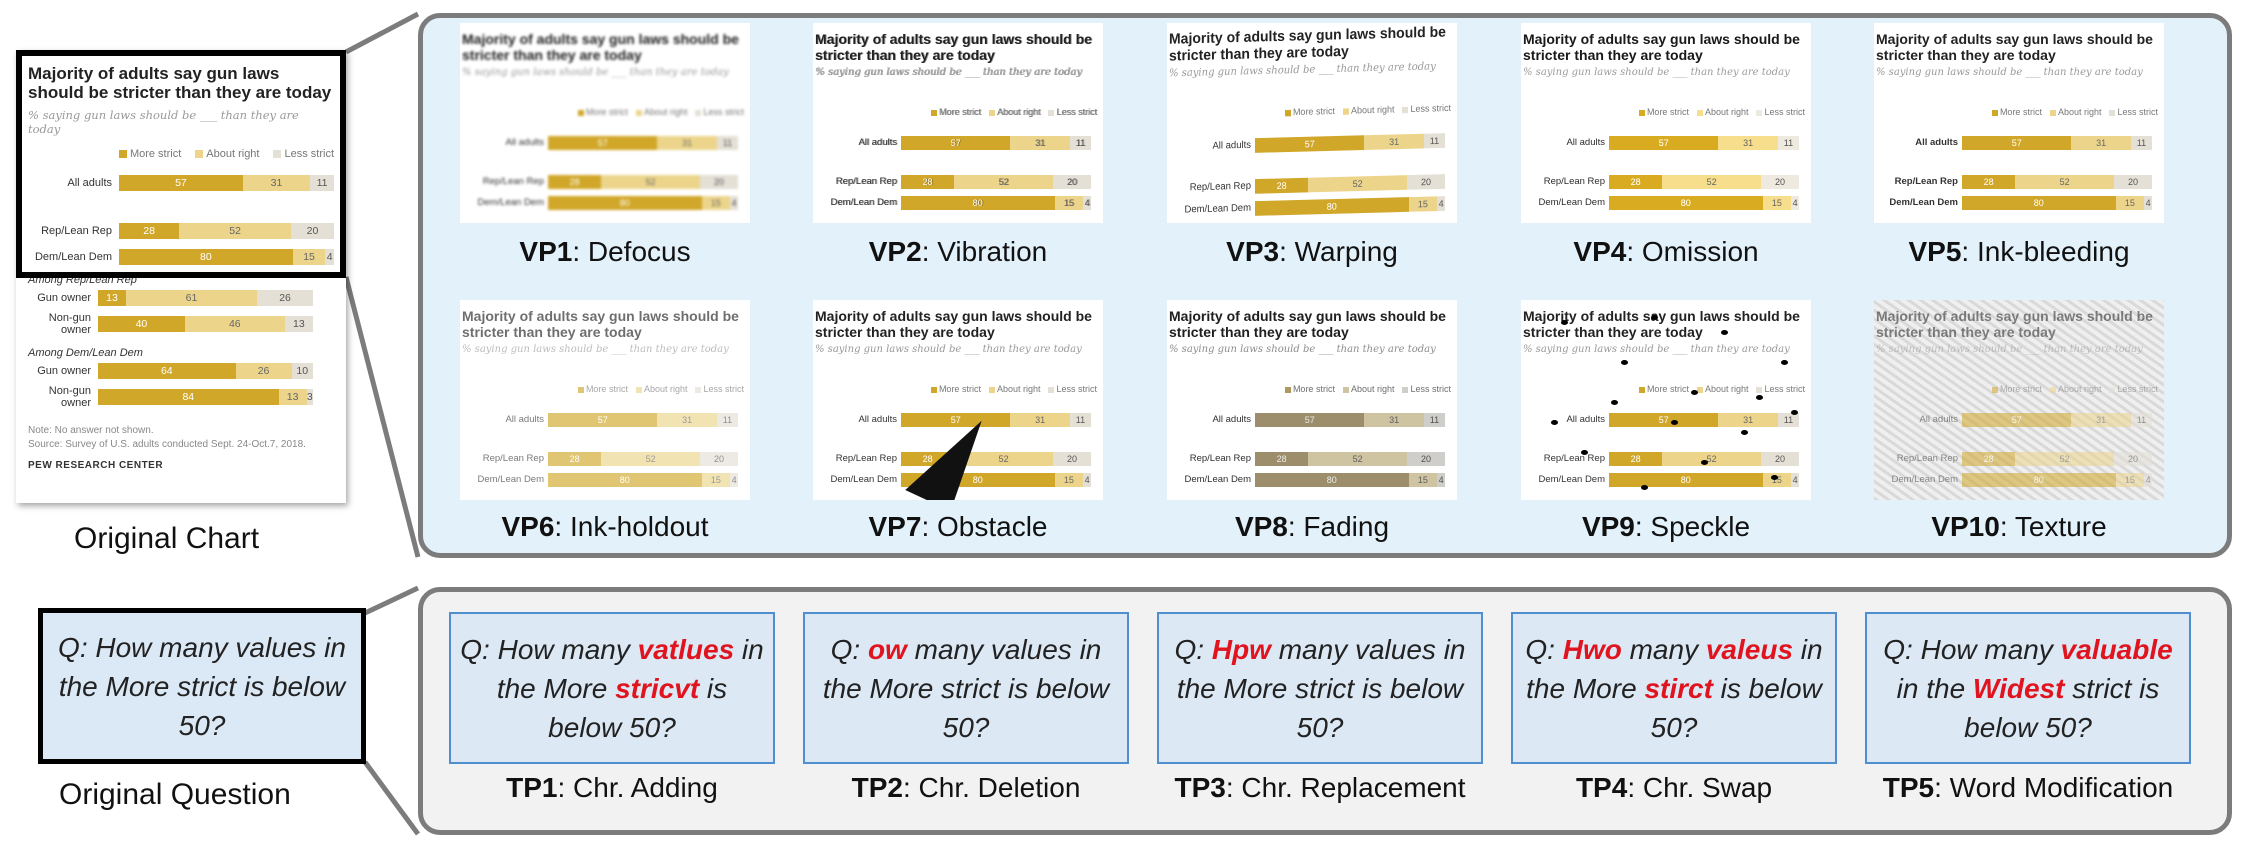 Image resolution: width=2250 pixels, height=857 pixels. What do you see at coordinates (1965, 526) in the screenshot?
I see `vp-code: VP10` at bounding box center [1965, 526].